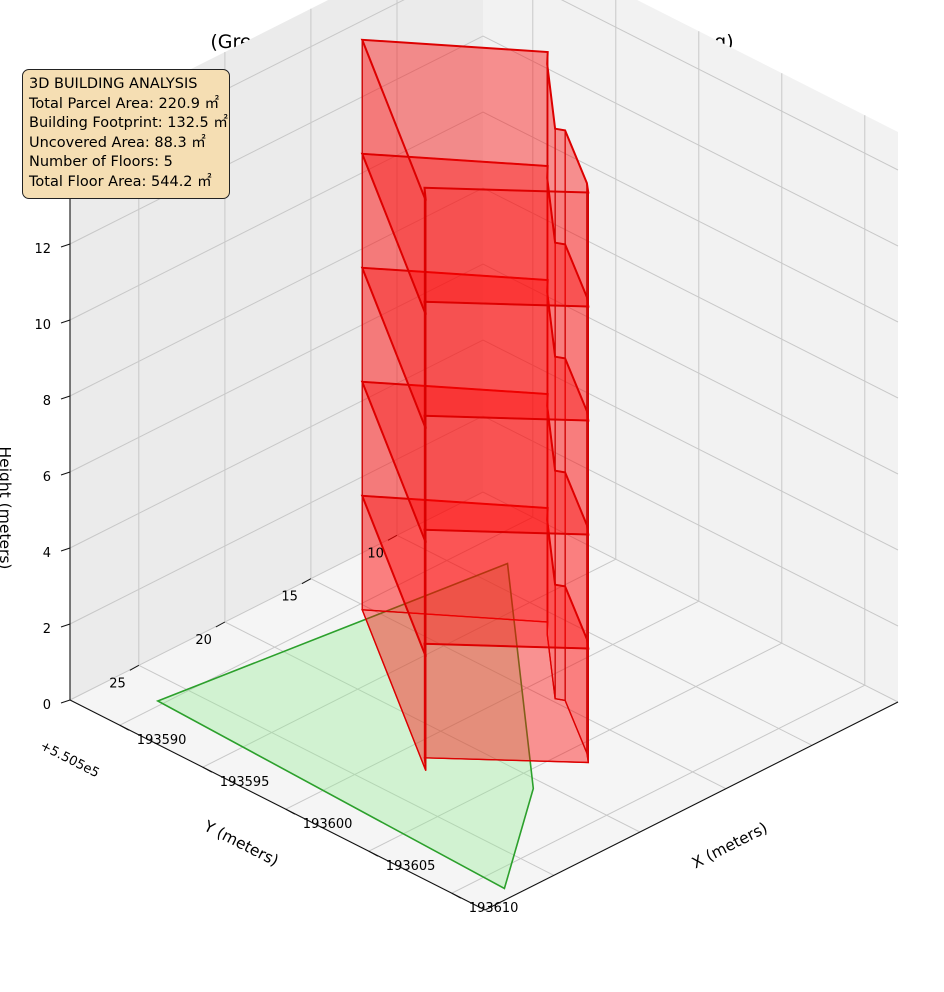  I want to click on x-tick-label: 193600, so click(328, 824).